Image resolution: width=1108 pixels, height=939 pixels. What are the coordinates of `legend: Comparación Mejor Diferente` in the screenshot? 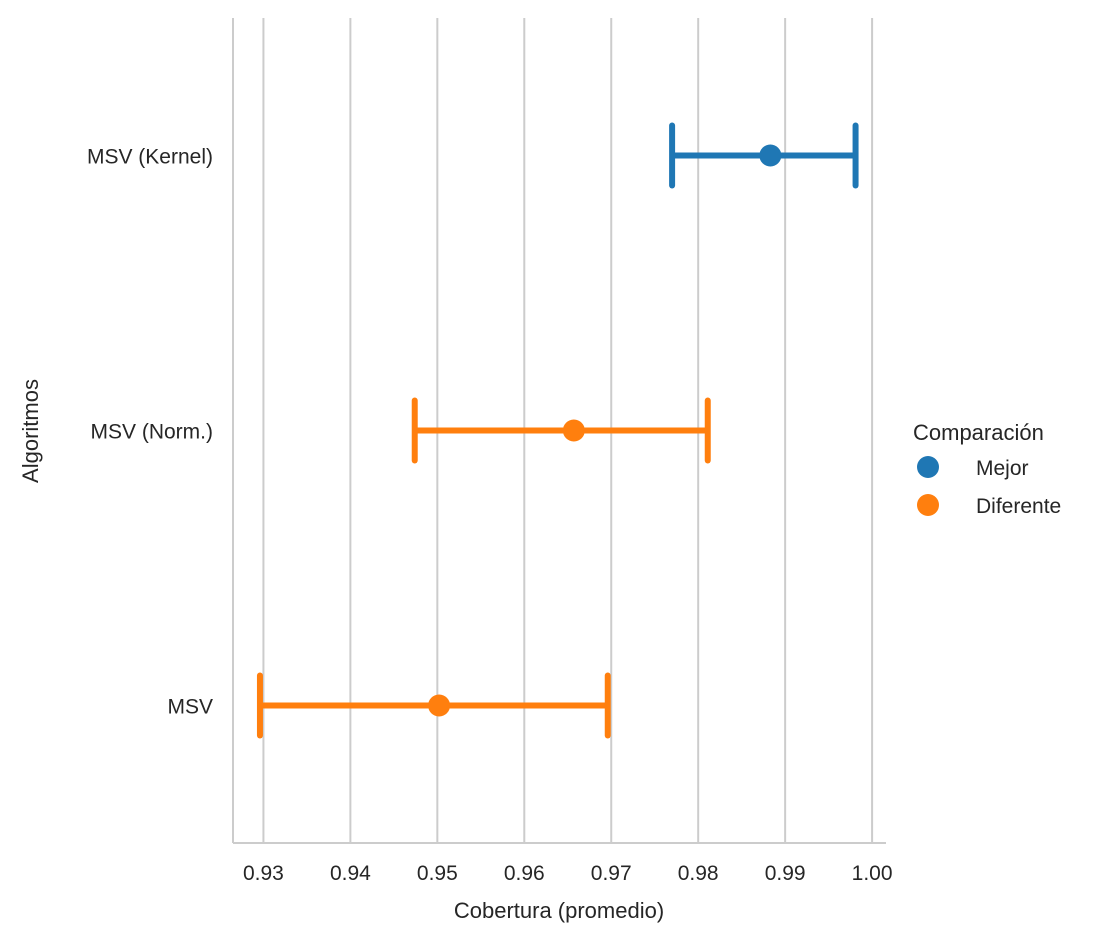 It's located at (987, 469).